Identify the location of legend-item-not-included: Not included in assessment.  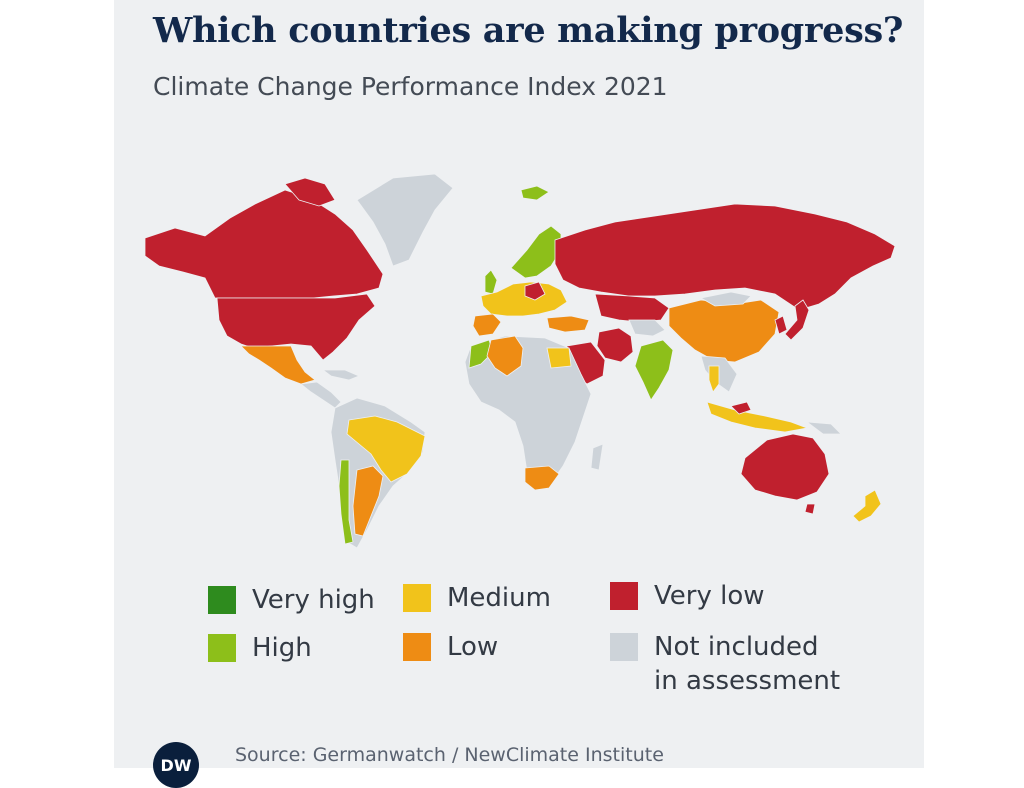
(725, 664).